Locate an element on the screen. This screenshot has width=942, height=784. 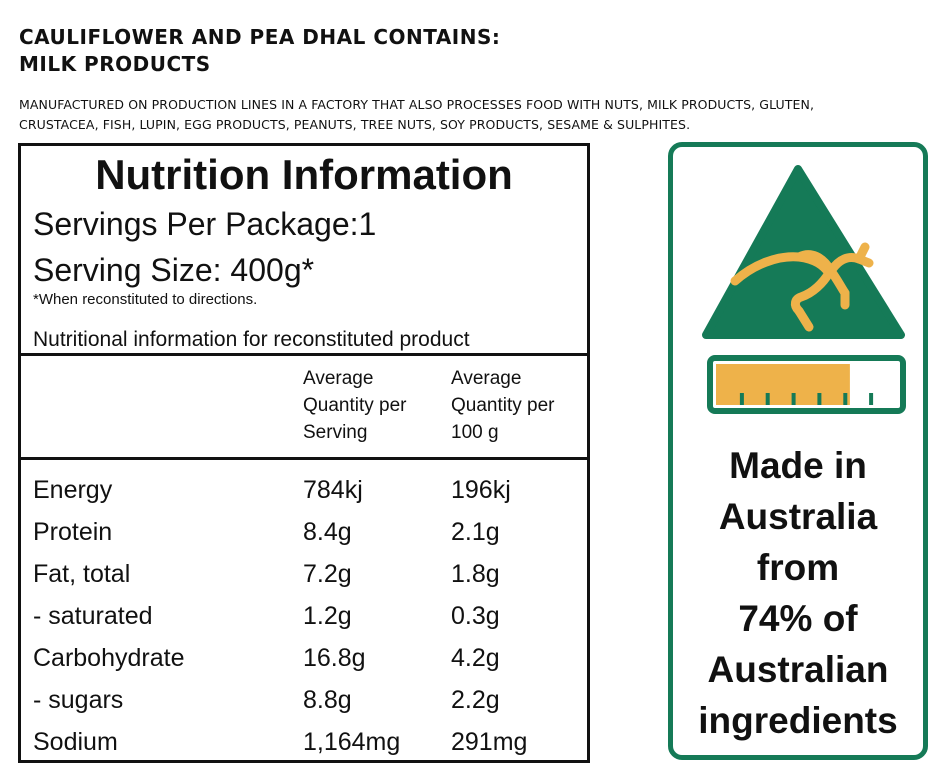
ingredient-bar-fill is located at coordinates (783, 384).